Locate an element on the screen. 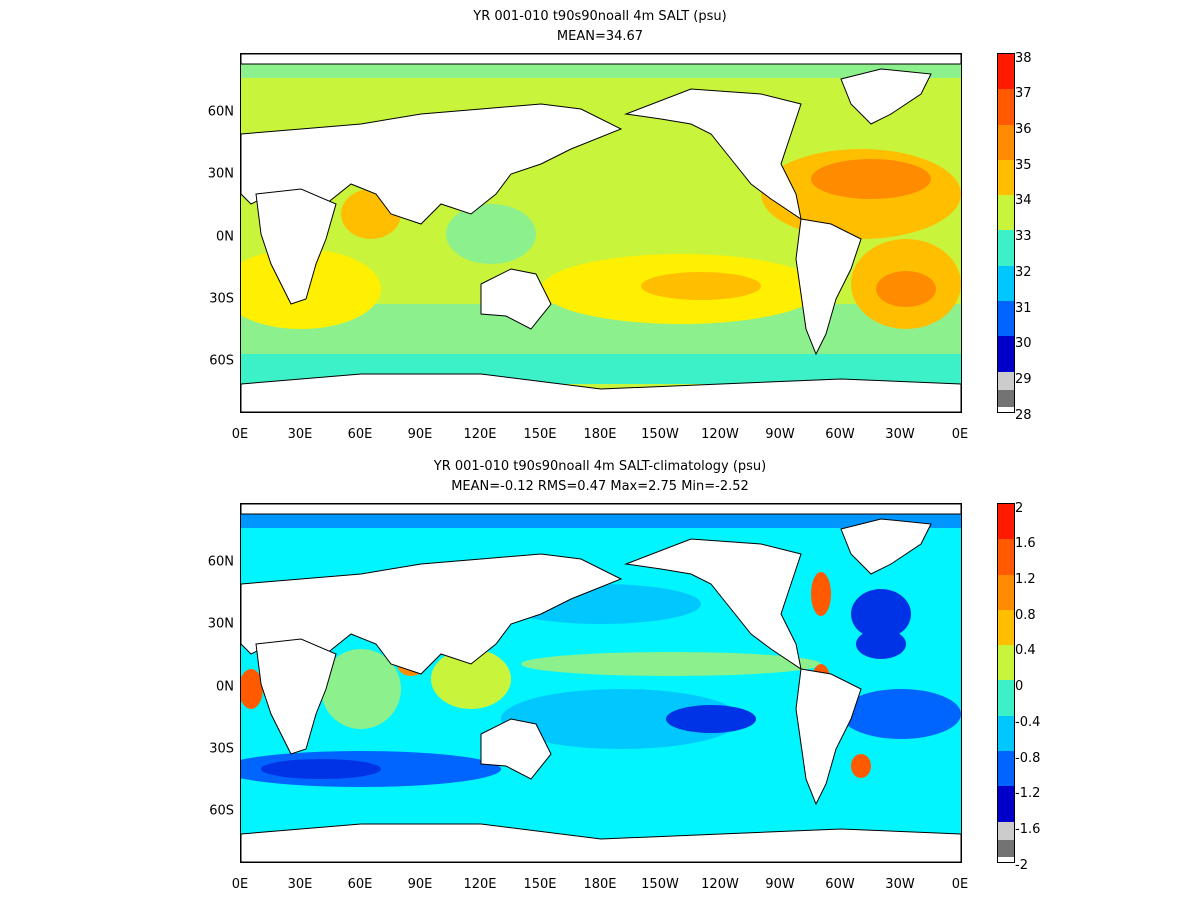 This screenshot has height=900, width=1200. gulf-stream-salty is located at coordinates (821, 594).